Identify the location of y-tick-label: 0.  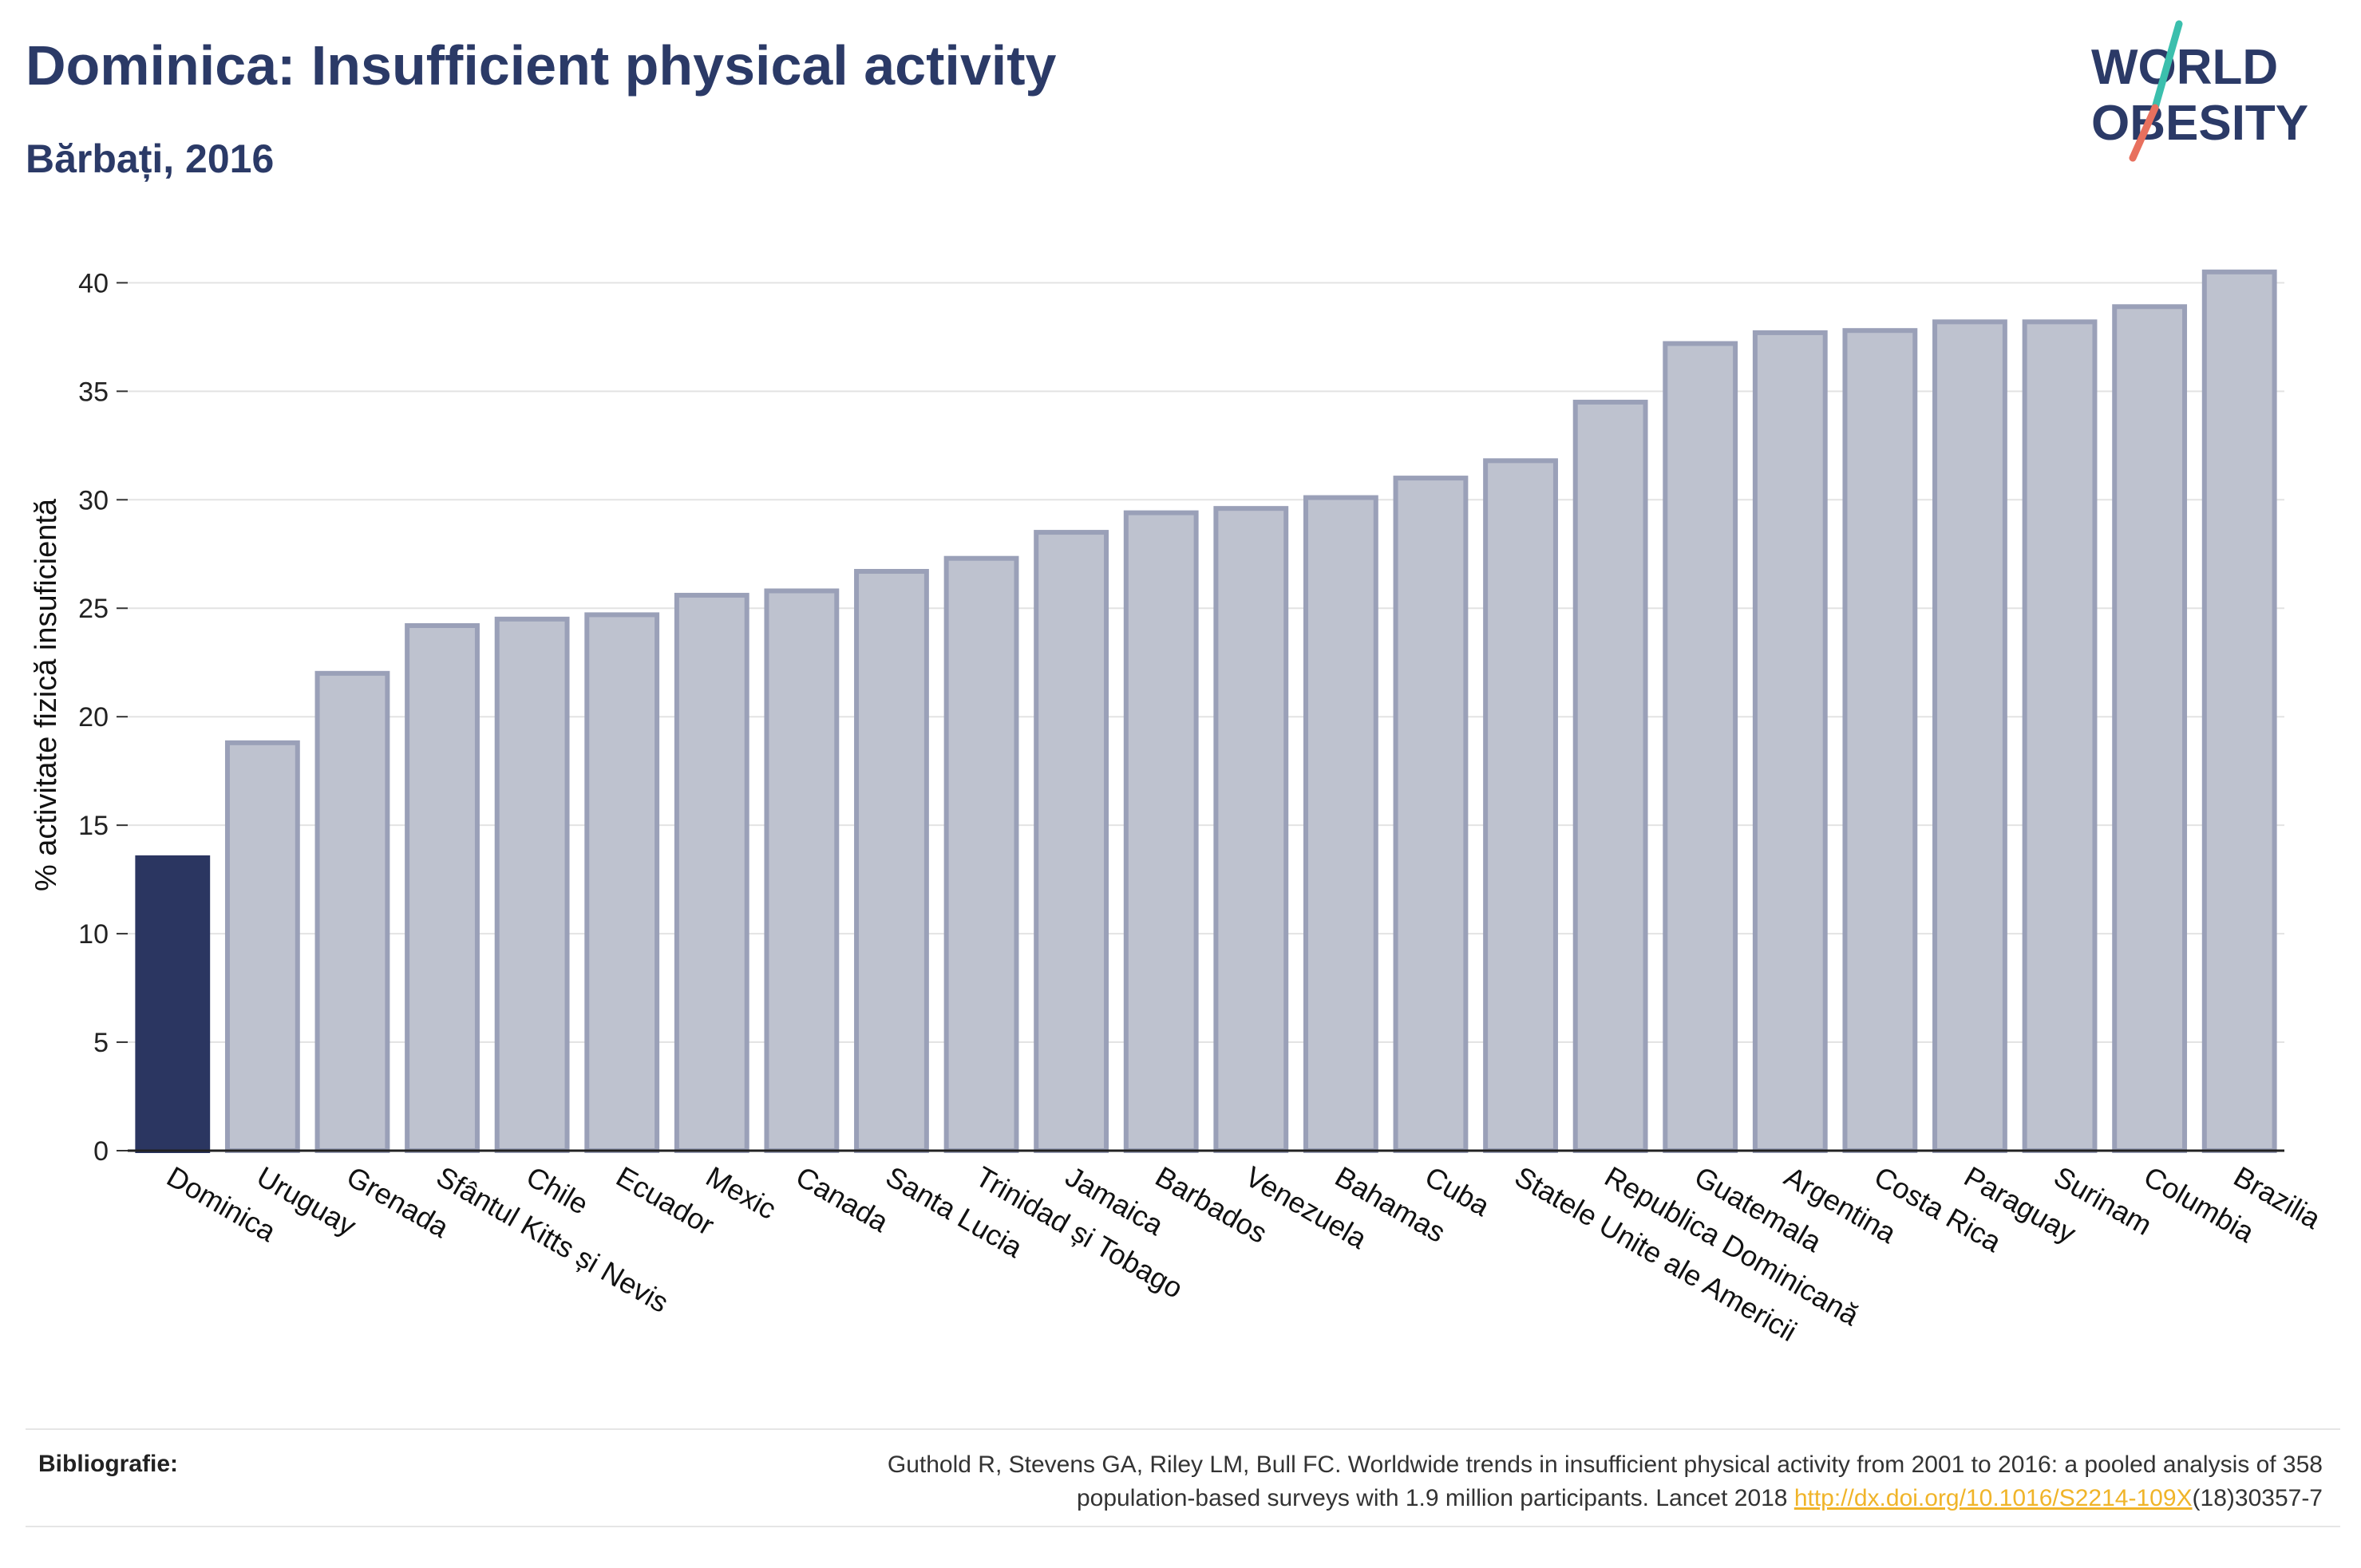
(101, 1151).